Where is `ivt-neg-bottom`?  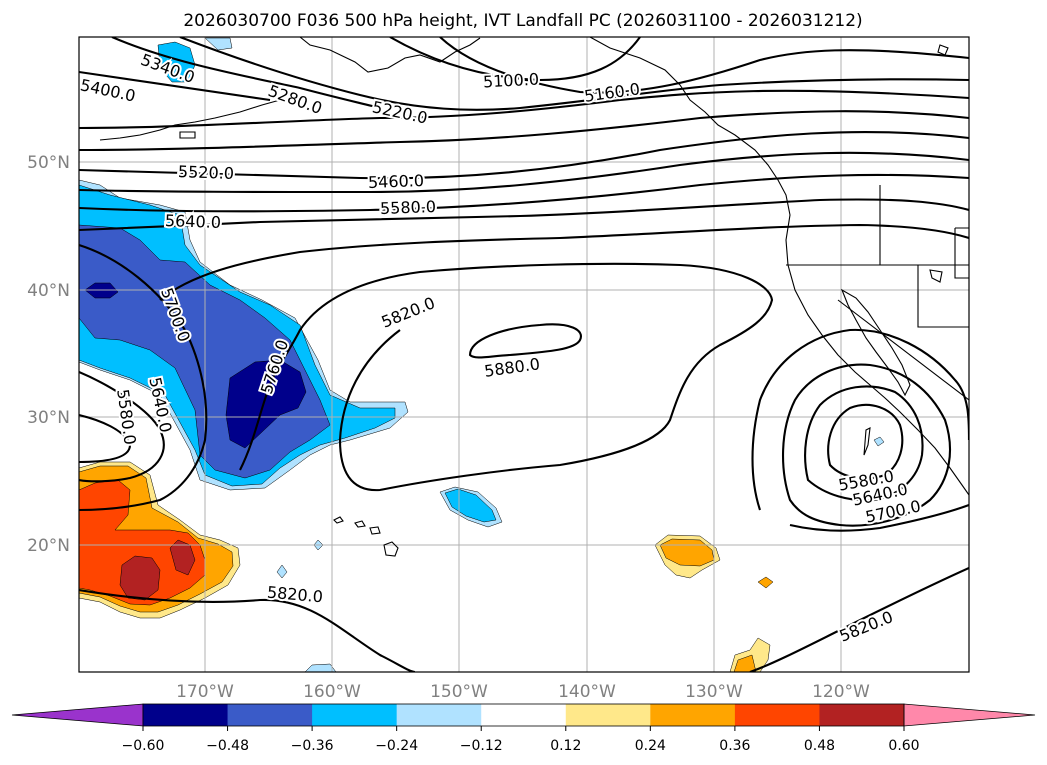 ivt-neg-bottom is located at coordinates (320, 667).